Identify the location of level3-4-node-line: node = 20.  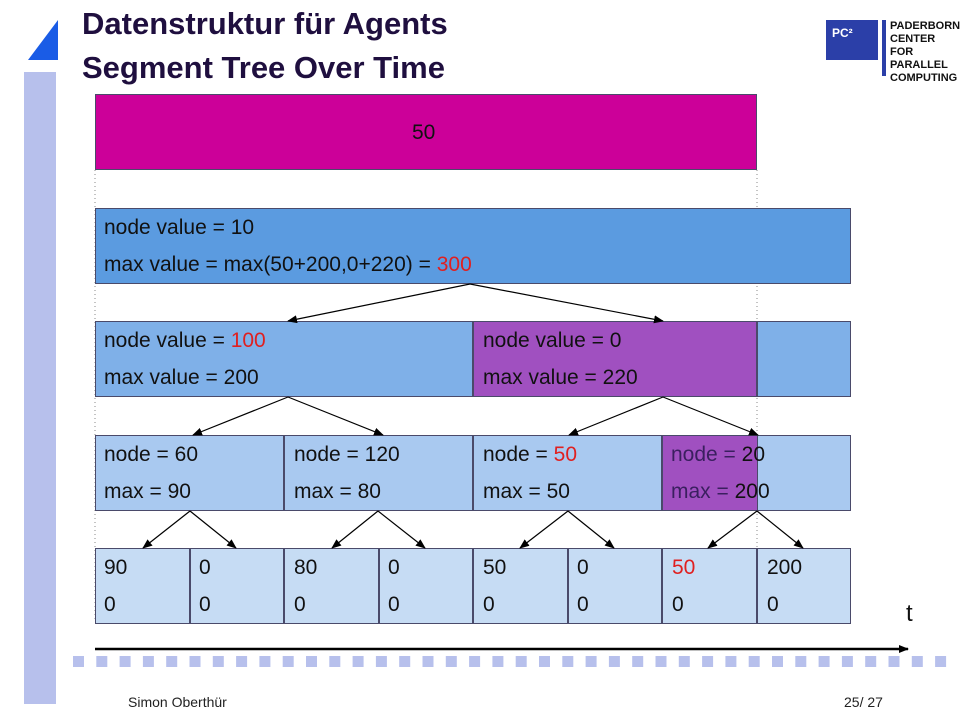
(718, 455).